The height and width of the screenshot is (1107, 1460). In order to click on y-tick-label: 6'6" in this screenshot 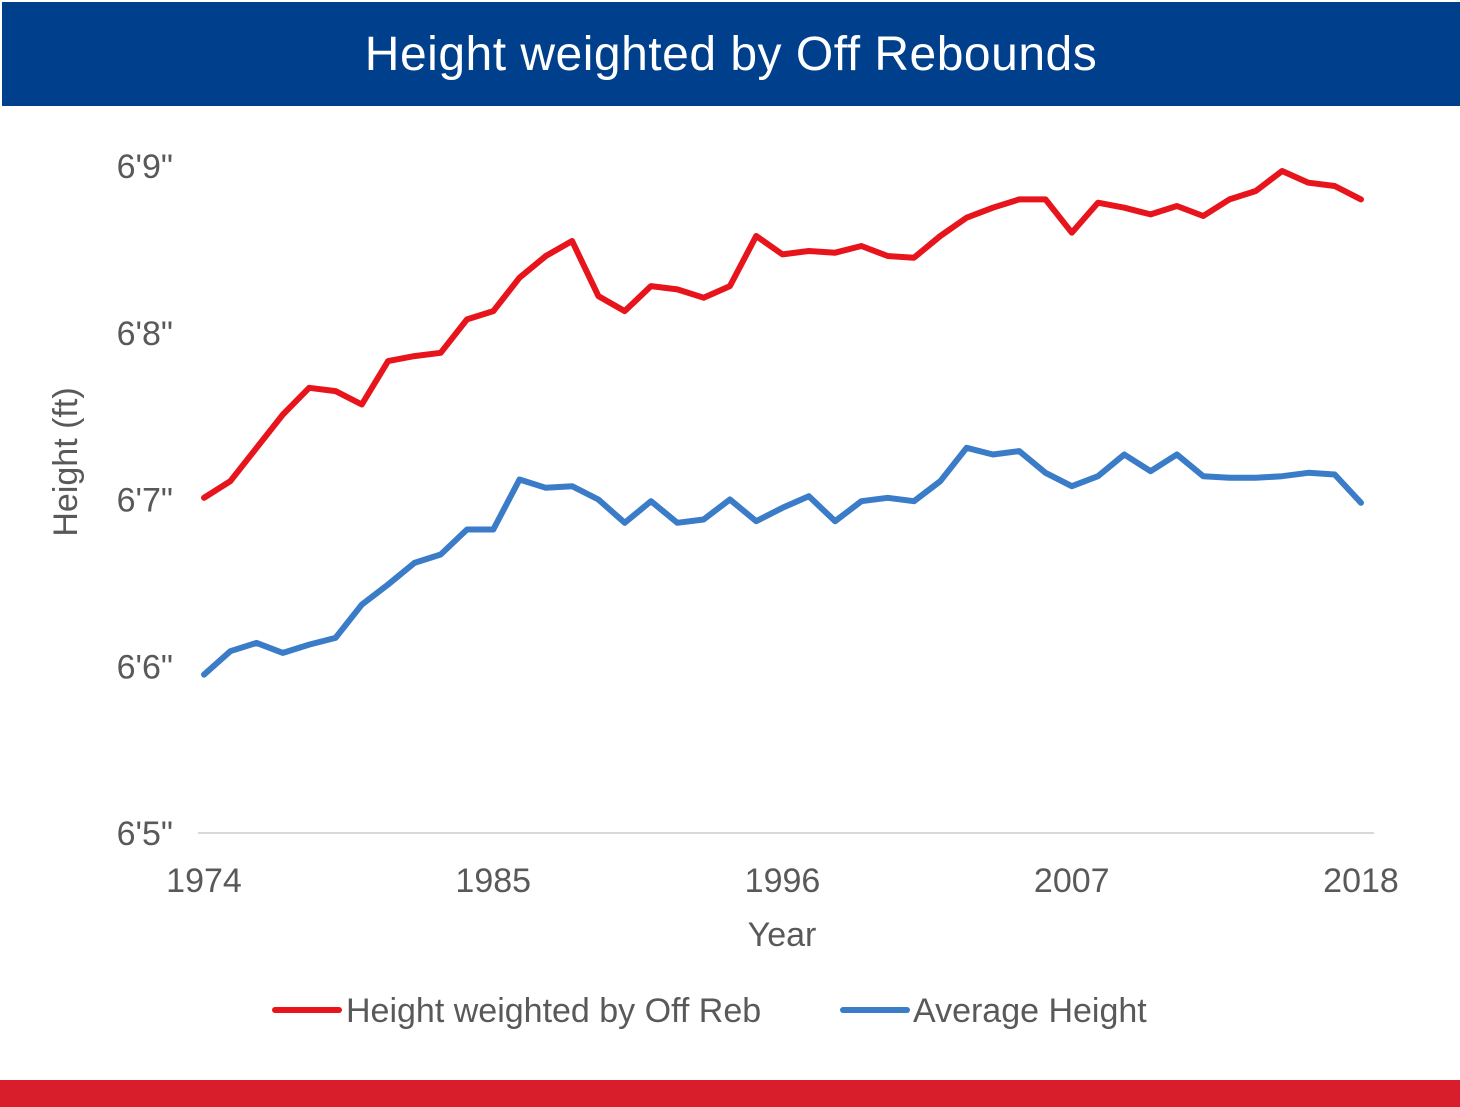, I will do `click(145, 667)`.